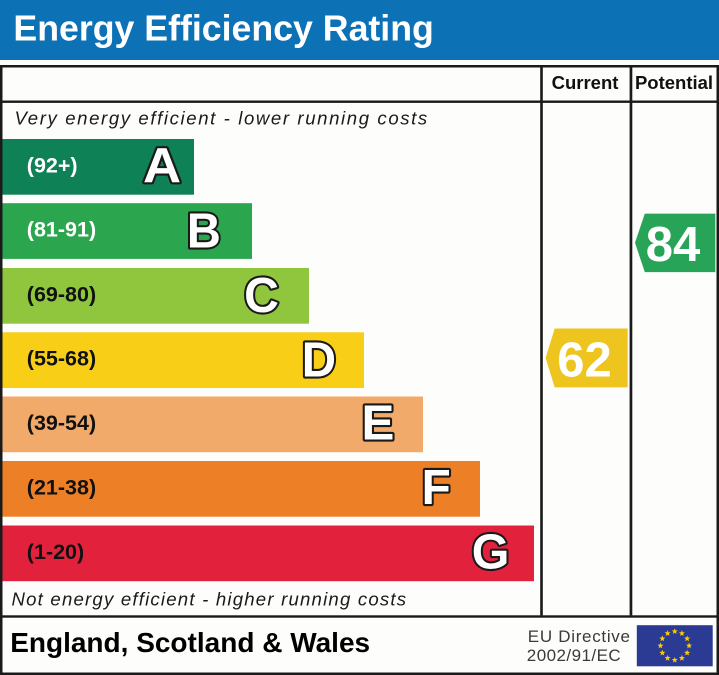 The height and width of the screenshot is (675, 719). I want to click on svg-text: (92+), so click(52, 165).